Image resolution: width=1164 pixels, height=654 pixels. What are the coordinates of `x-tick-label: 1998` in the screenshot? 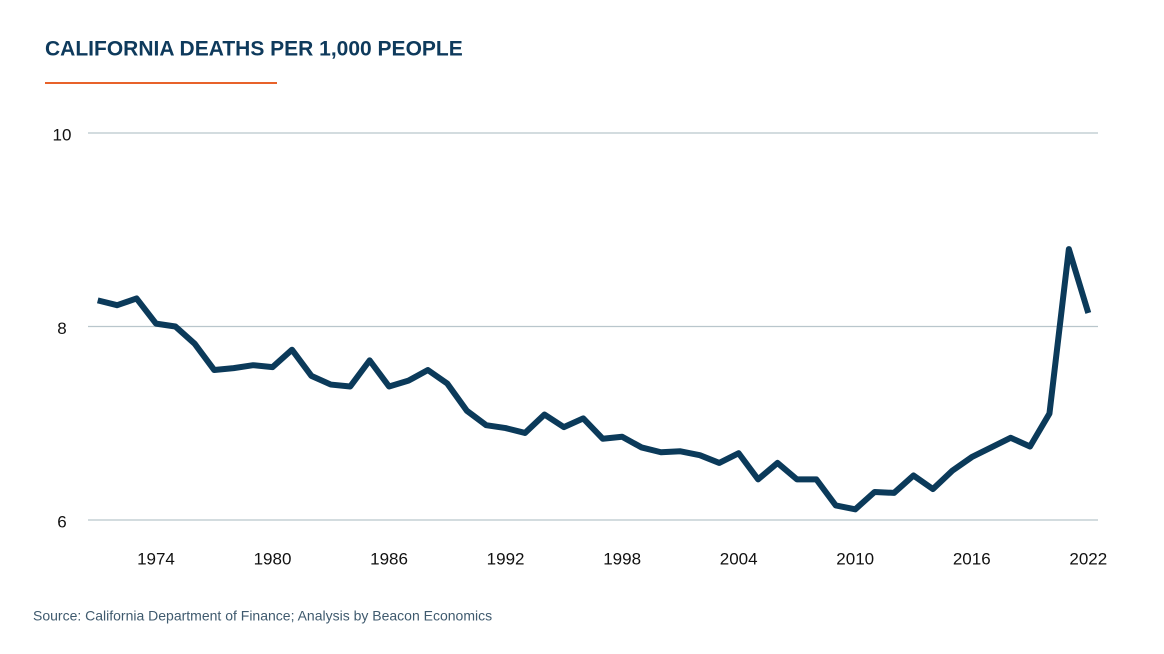 It's located at (622, 558).